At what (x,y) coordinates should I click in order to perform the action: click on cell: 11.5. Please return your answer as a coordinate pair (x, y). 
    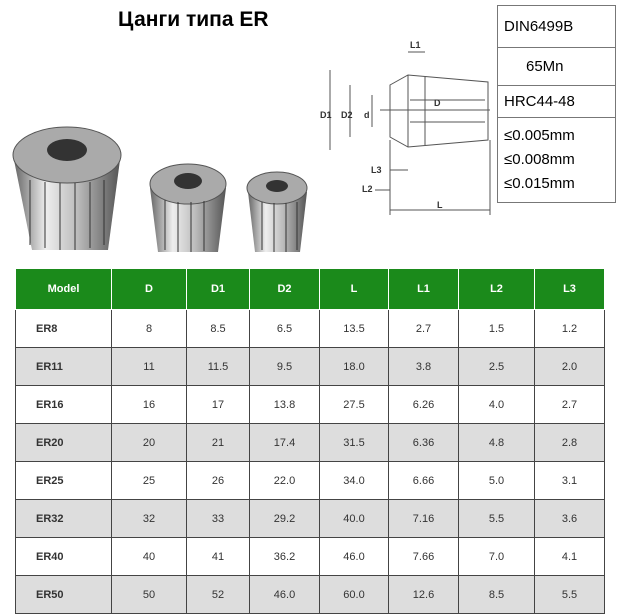
    Looking at the image, I should click on (218, 366).